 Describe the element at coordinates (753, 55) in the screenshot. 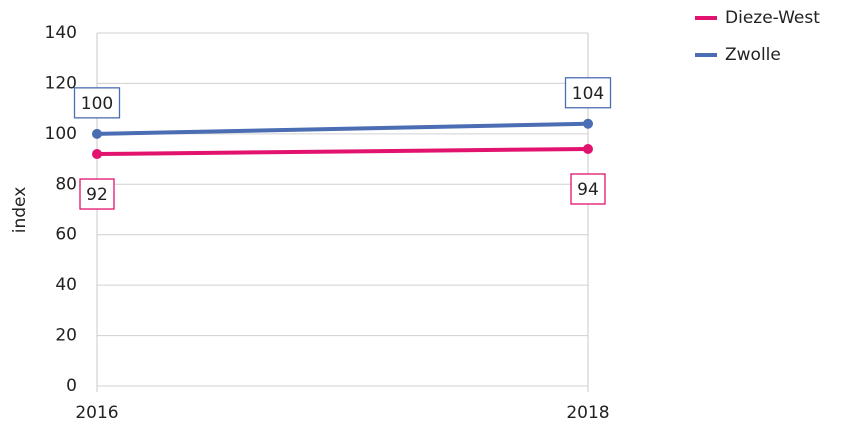

I see `legend-label: Zwolle` at that location.